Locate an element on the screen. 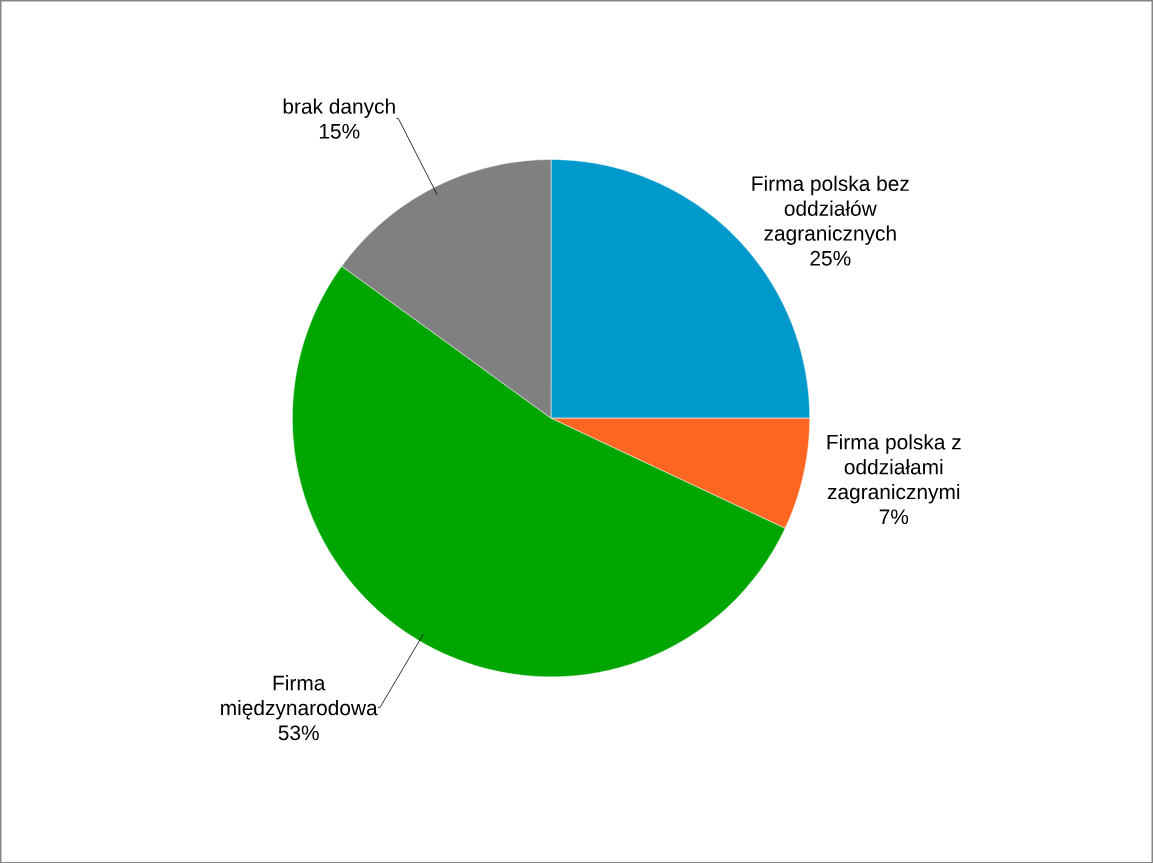 The width and height of the screenshot is (1153, 863). slice-label: Firma polska bez oddziałów zagranicznych is located at coordinates (830, 210).